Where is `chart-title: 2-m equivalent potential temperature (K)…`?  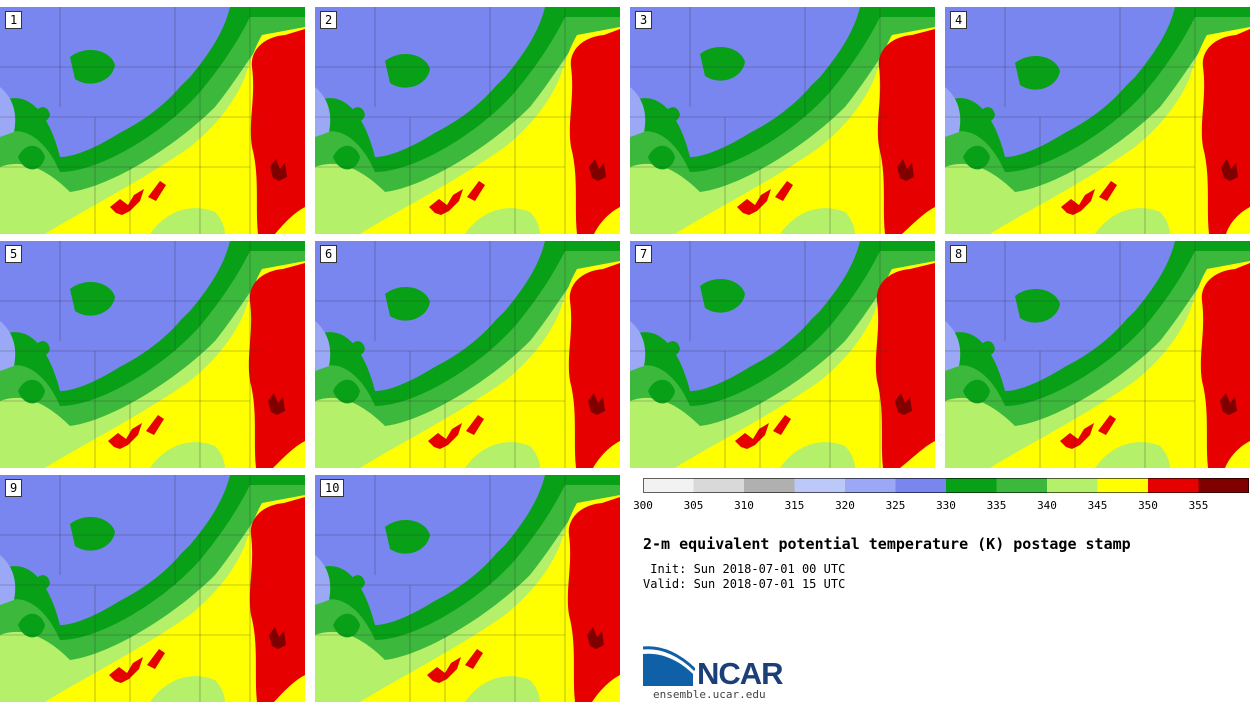
chart-title: 2-m equivalent potential temperature (K)… is located at coordinates (887, 544).